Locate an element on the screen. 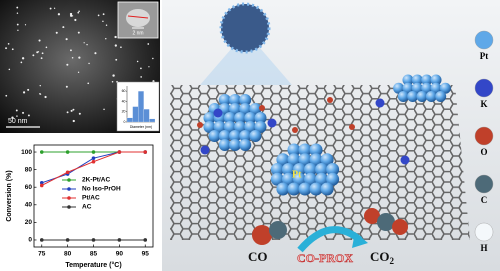 The width and height of the screenshot is (500, 271). y-axis-label: Conversion (%) is located at coordinates (9, 195).